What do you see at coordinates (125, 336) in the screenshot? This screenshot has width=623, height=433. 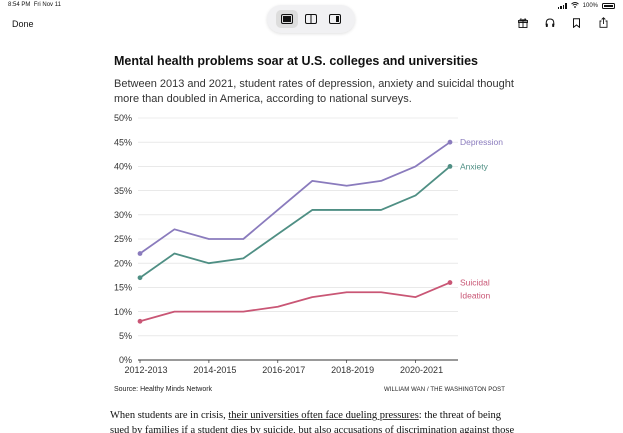 I see `y-tick-label: 5%` at bounding box center [125, 336].